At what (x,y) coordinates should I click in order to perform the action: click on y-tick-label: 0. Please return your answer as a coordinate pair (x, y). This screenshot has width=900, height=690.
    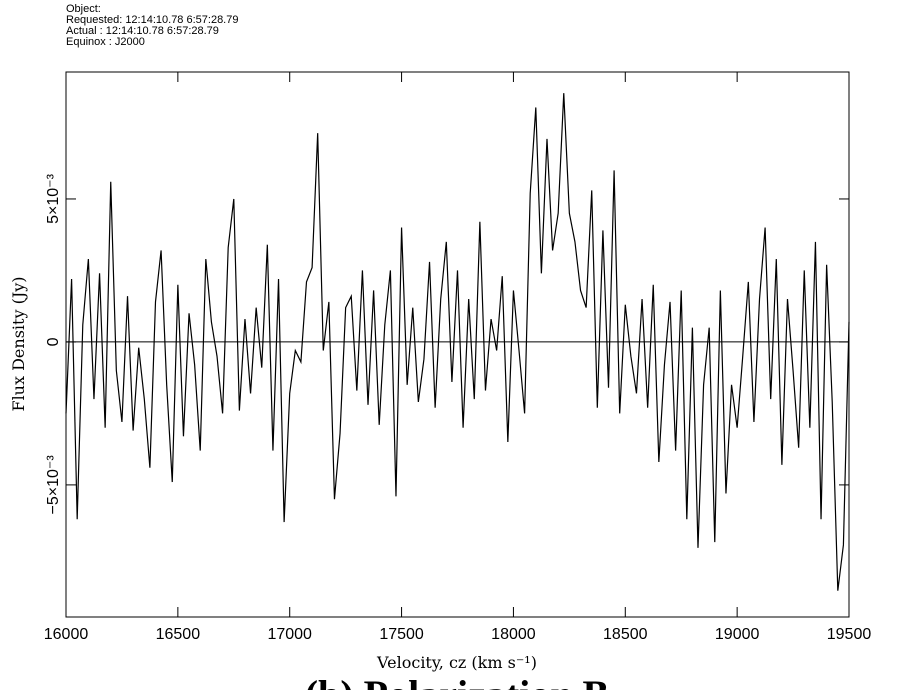
    Looking at the image, I should click on (53, 341).